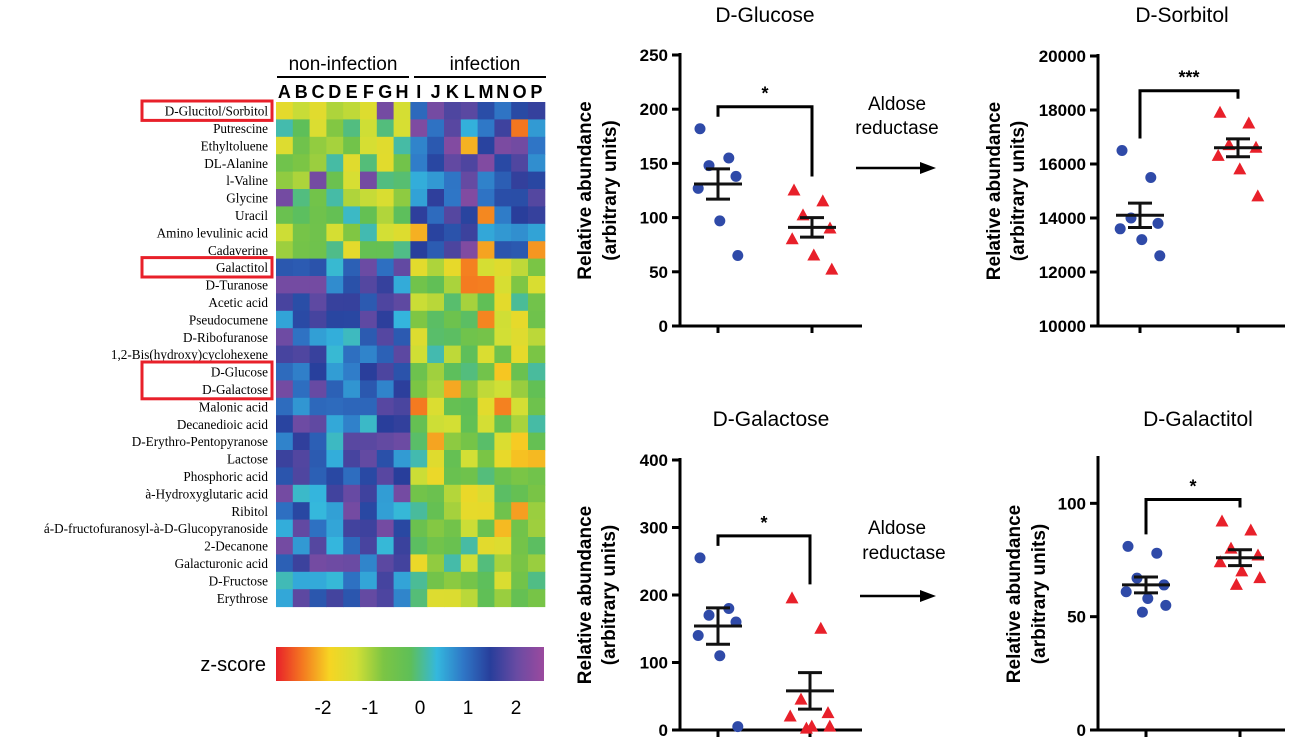  I want to click on chart-title: D-Galactose, so click(771, 419).